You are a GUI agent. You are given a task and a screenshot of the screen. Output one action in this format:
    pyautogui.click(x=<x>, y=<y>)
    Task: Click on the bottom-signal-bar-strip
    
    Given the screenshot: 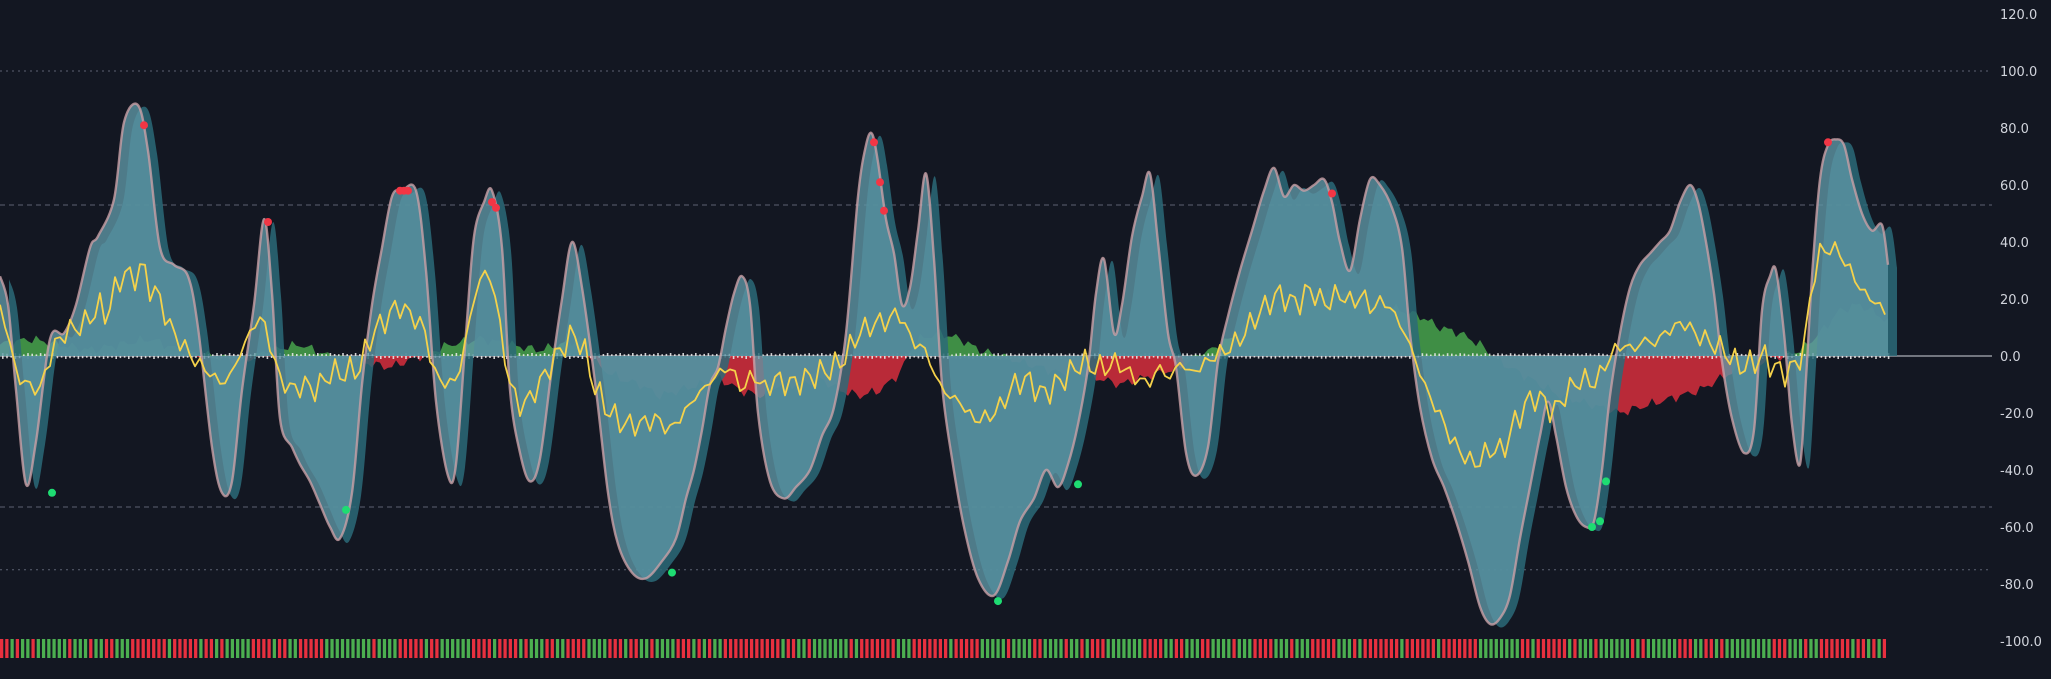 What is the action you would take?
    pyautogui.click(x=943, y=648)
    